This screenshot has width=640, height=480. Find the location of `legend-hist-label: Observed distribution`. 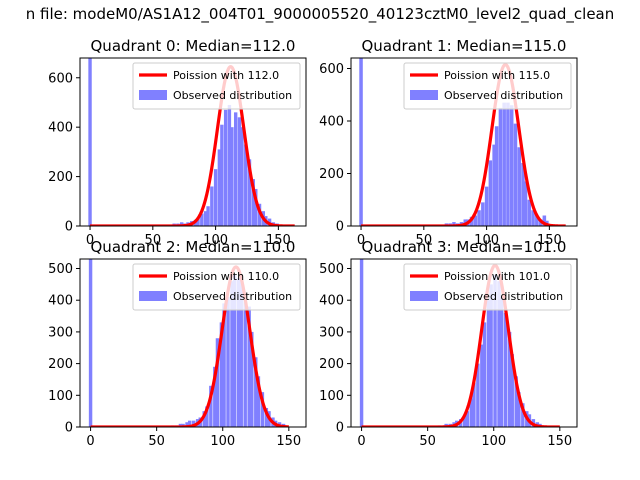

legend-hist-label: Observed distribution is located at coordinates (232, 296).